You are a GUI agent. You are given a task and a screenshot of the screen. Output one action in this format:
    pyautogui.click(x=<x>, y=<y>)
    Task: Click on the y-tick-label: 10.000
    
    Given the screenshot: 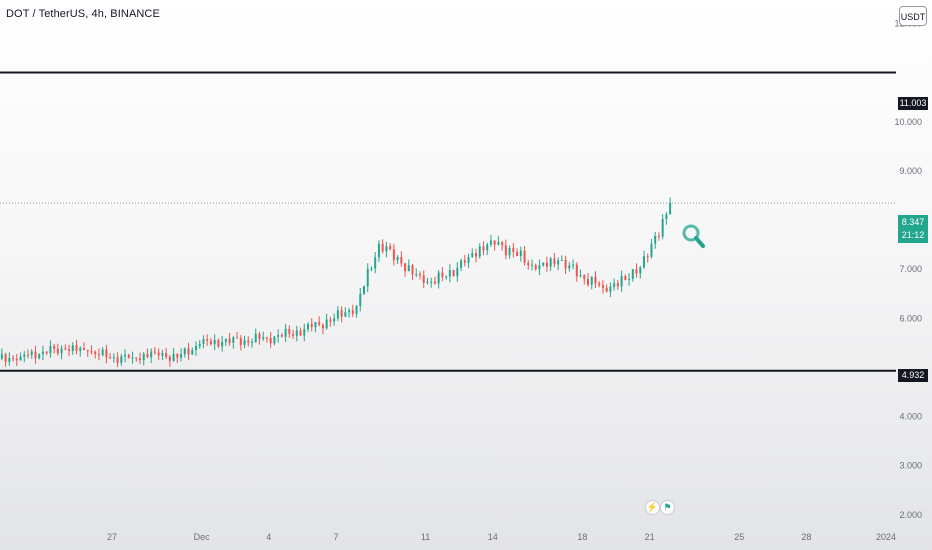 What is the action you would take?
    pyautogui.click(x=908, y=122)
    